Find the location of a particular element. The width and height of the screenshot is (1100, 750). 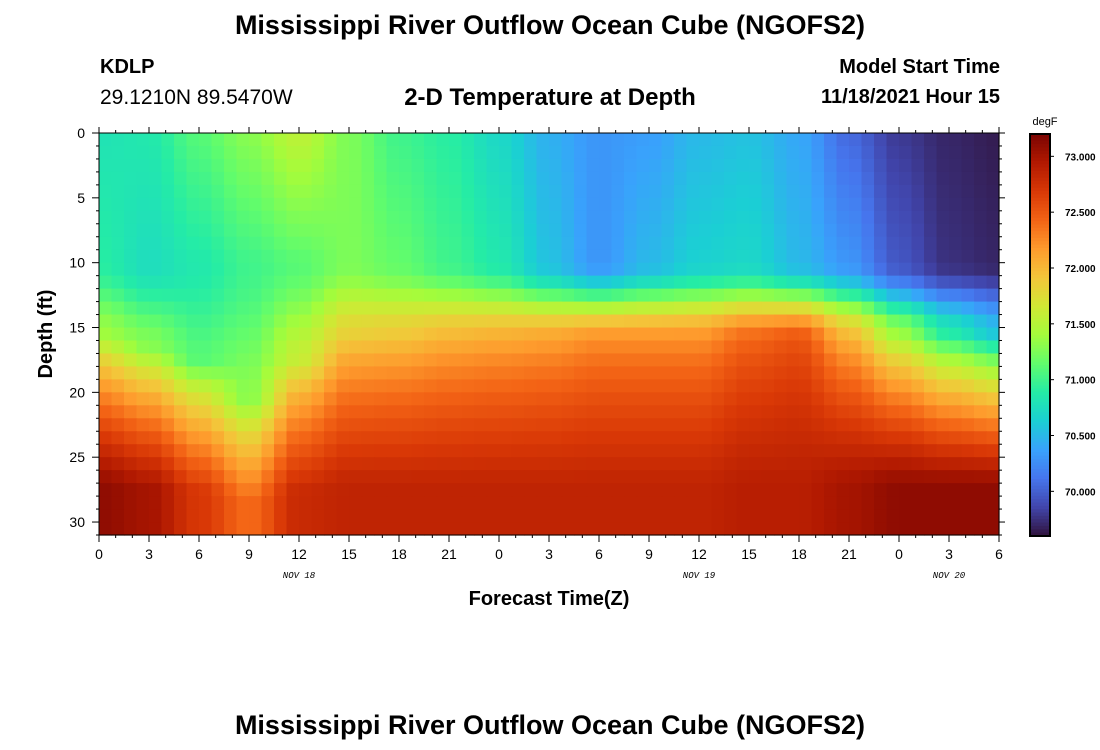

x-date-label: NOV 19 is located at coordinates (699, 576).